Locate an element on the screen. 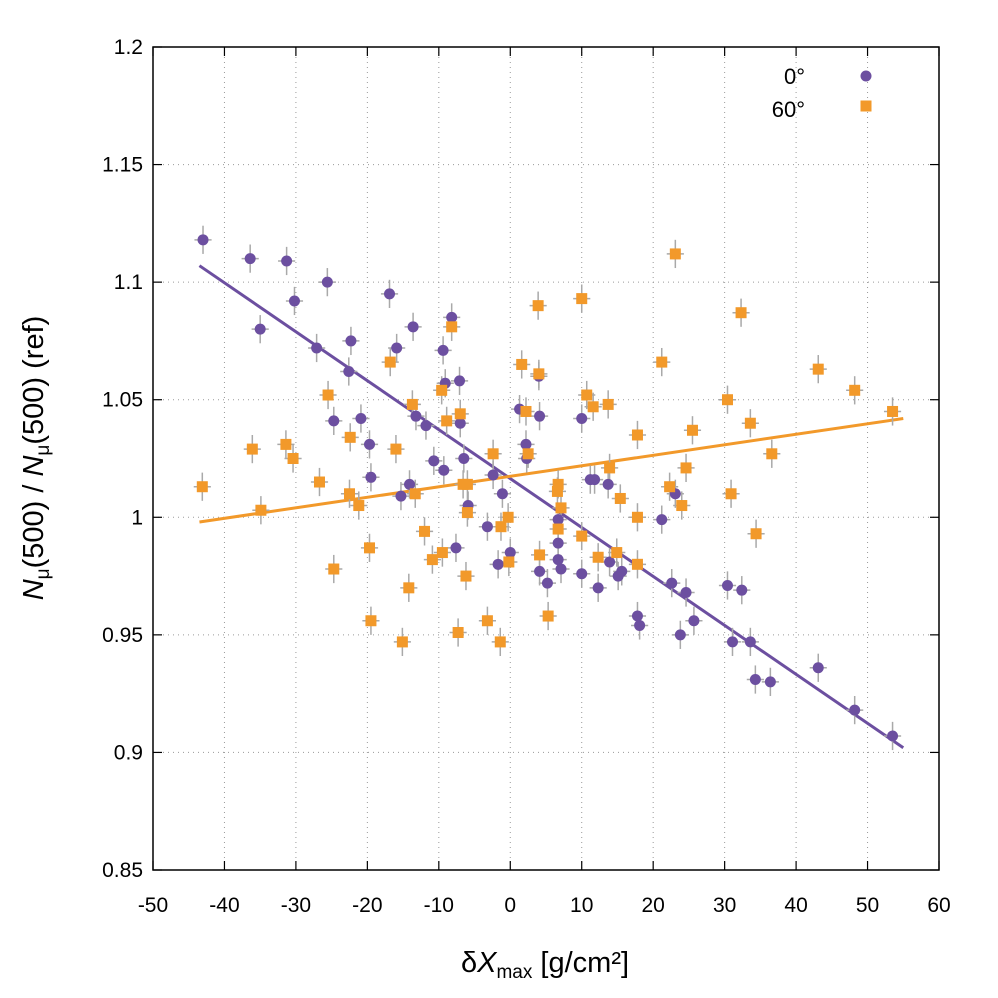  x-axis-title-suffix: [g/cm²] is located at coordinates (580, 963).